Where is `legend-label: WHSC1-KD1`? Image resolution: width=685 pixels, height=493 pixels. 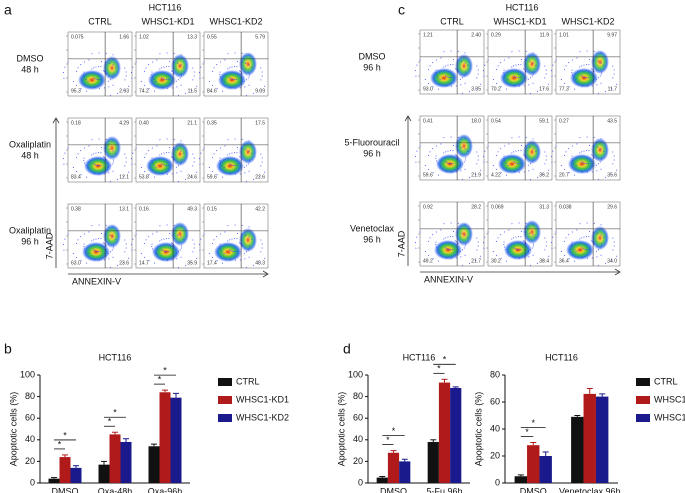 legend-label: WHSC1-KD1 is located at coordinates (669, 399).